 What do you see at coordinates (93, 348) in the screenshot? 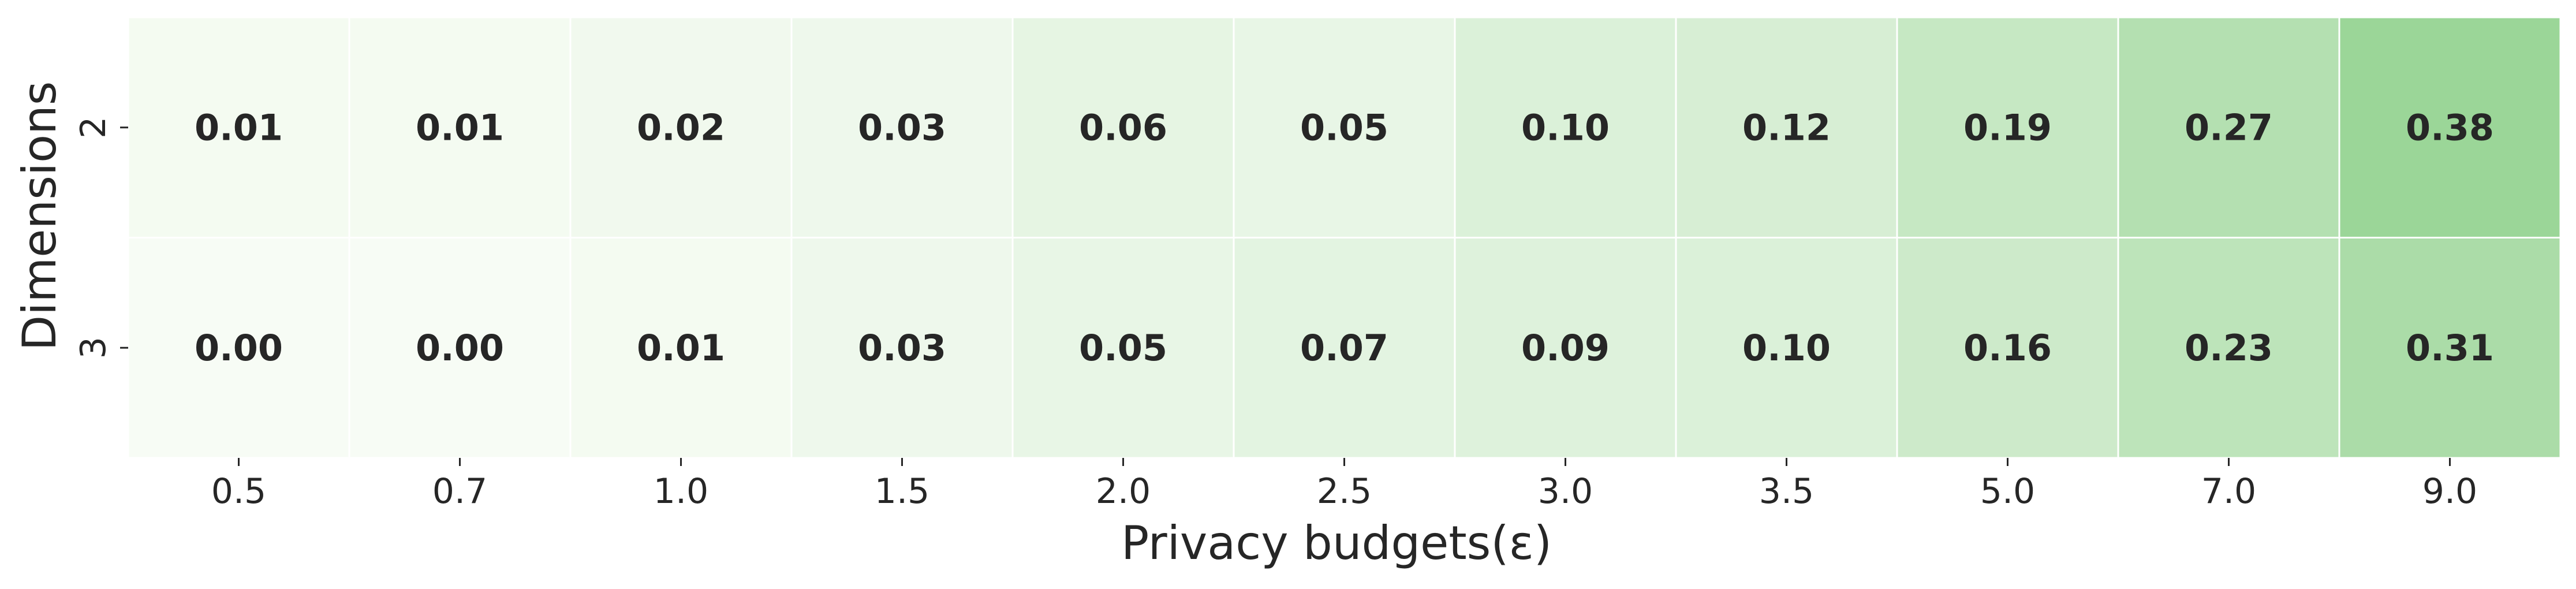
I see `y-tick-label: 3` at bounding box center [93, 348].